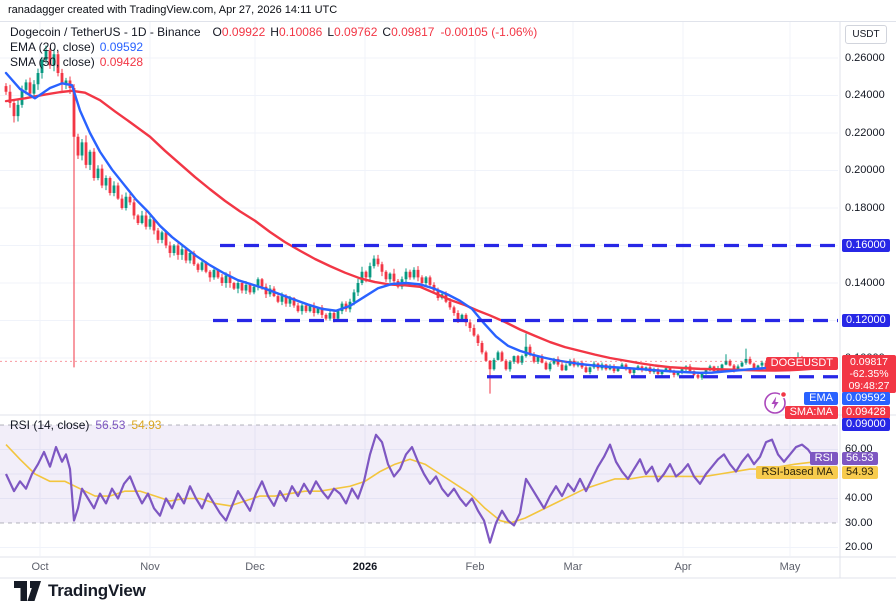 The height and width of the screenshot is (609, 896). What do you see at coordinates (489, 32) in the screenshot?
I see `change-value: -0.00105 (-1.06%)` at bounding box center [489, 32].